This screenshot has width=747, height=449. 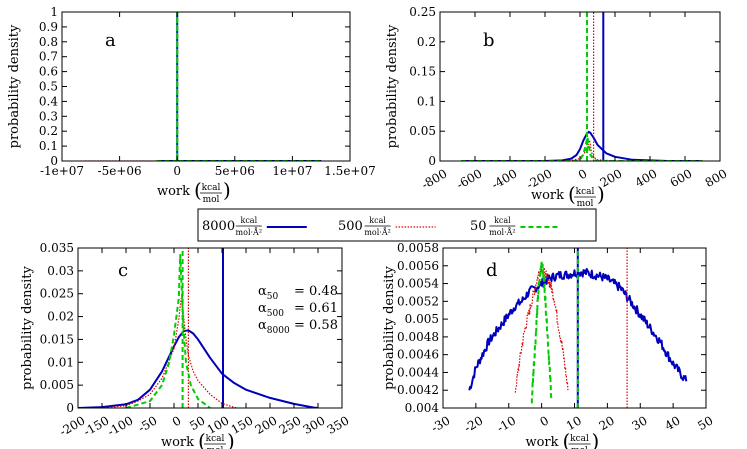 I want to click on y-tick-label: 0.0046, so click(x=418, y=355).